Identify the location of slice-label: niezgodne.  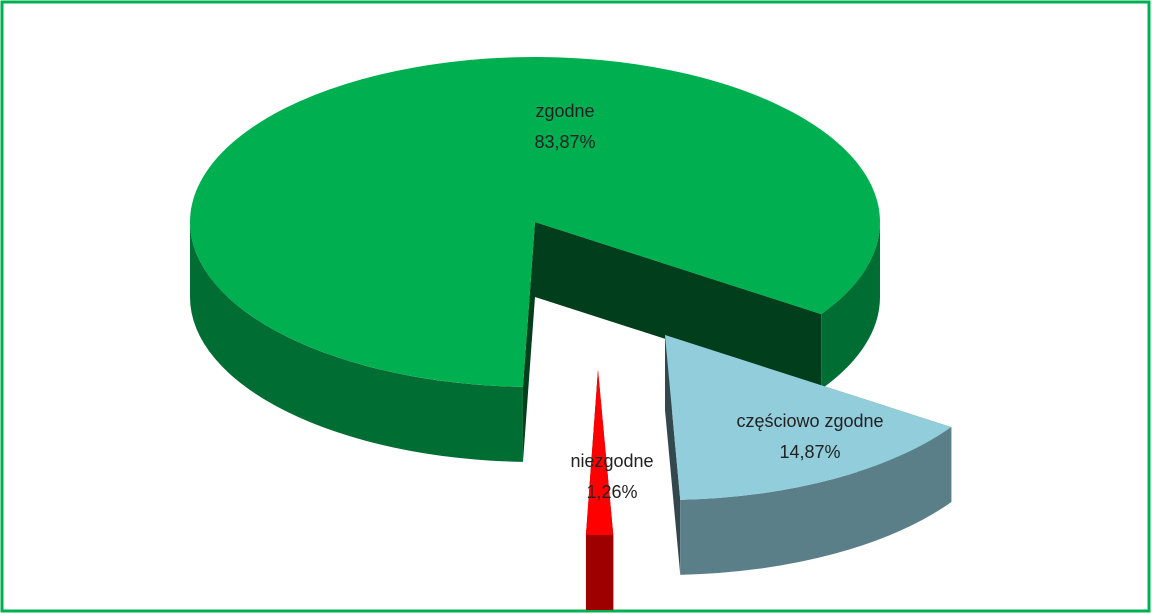
(611, 461).